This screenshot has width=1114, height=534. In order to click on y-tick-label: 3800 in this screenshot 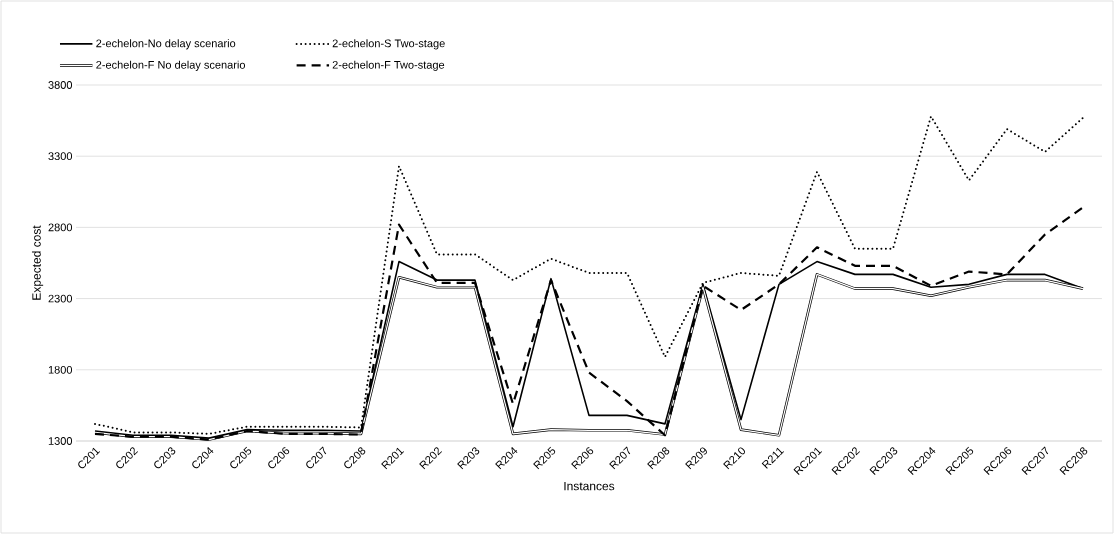, I will do `click(60, 85)`.